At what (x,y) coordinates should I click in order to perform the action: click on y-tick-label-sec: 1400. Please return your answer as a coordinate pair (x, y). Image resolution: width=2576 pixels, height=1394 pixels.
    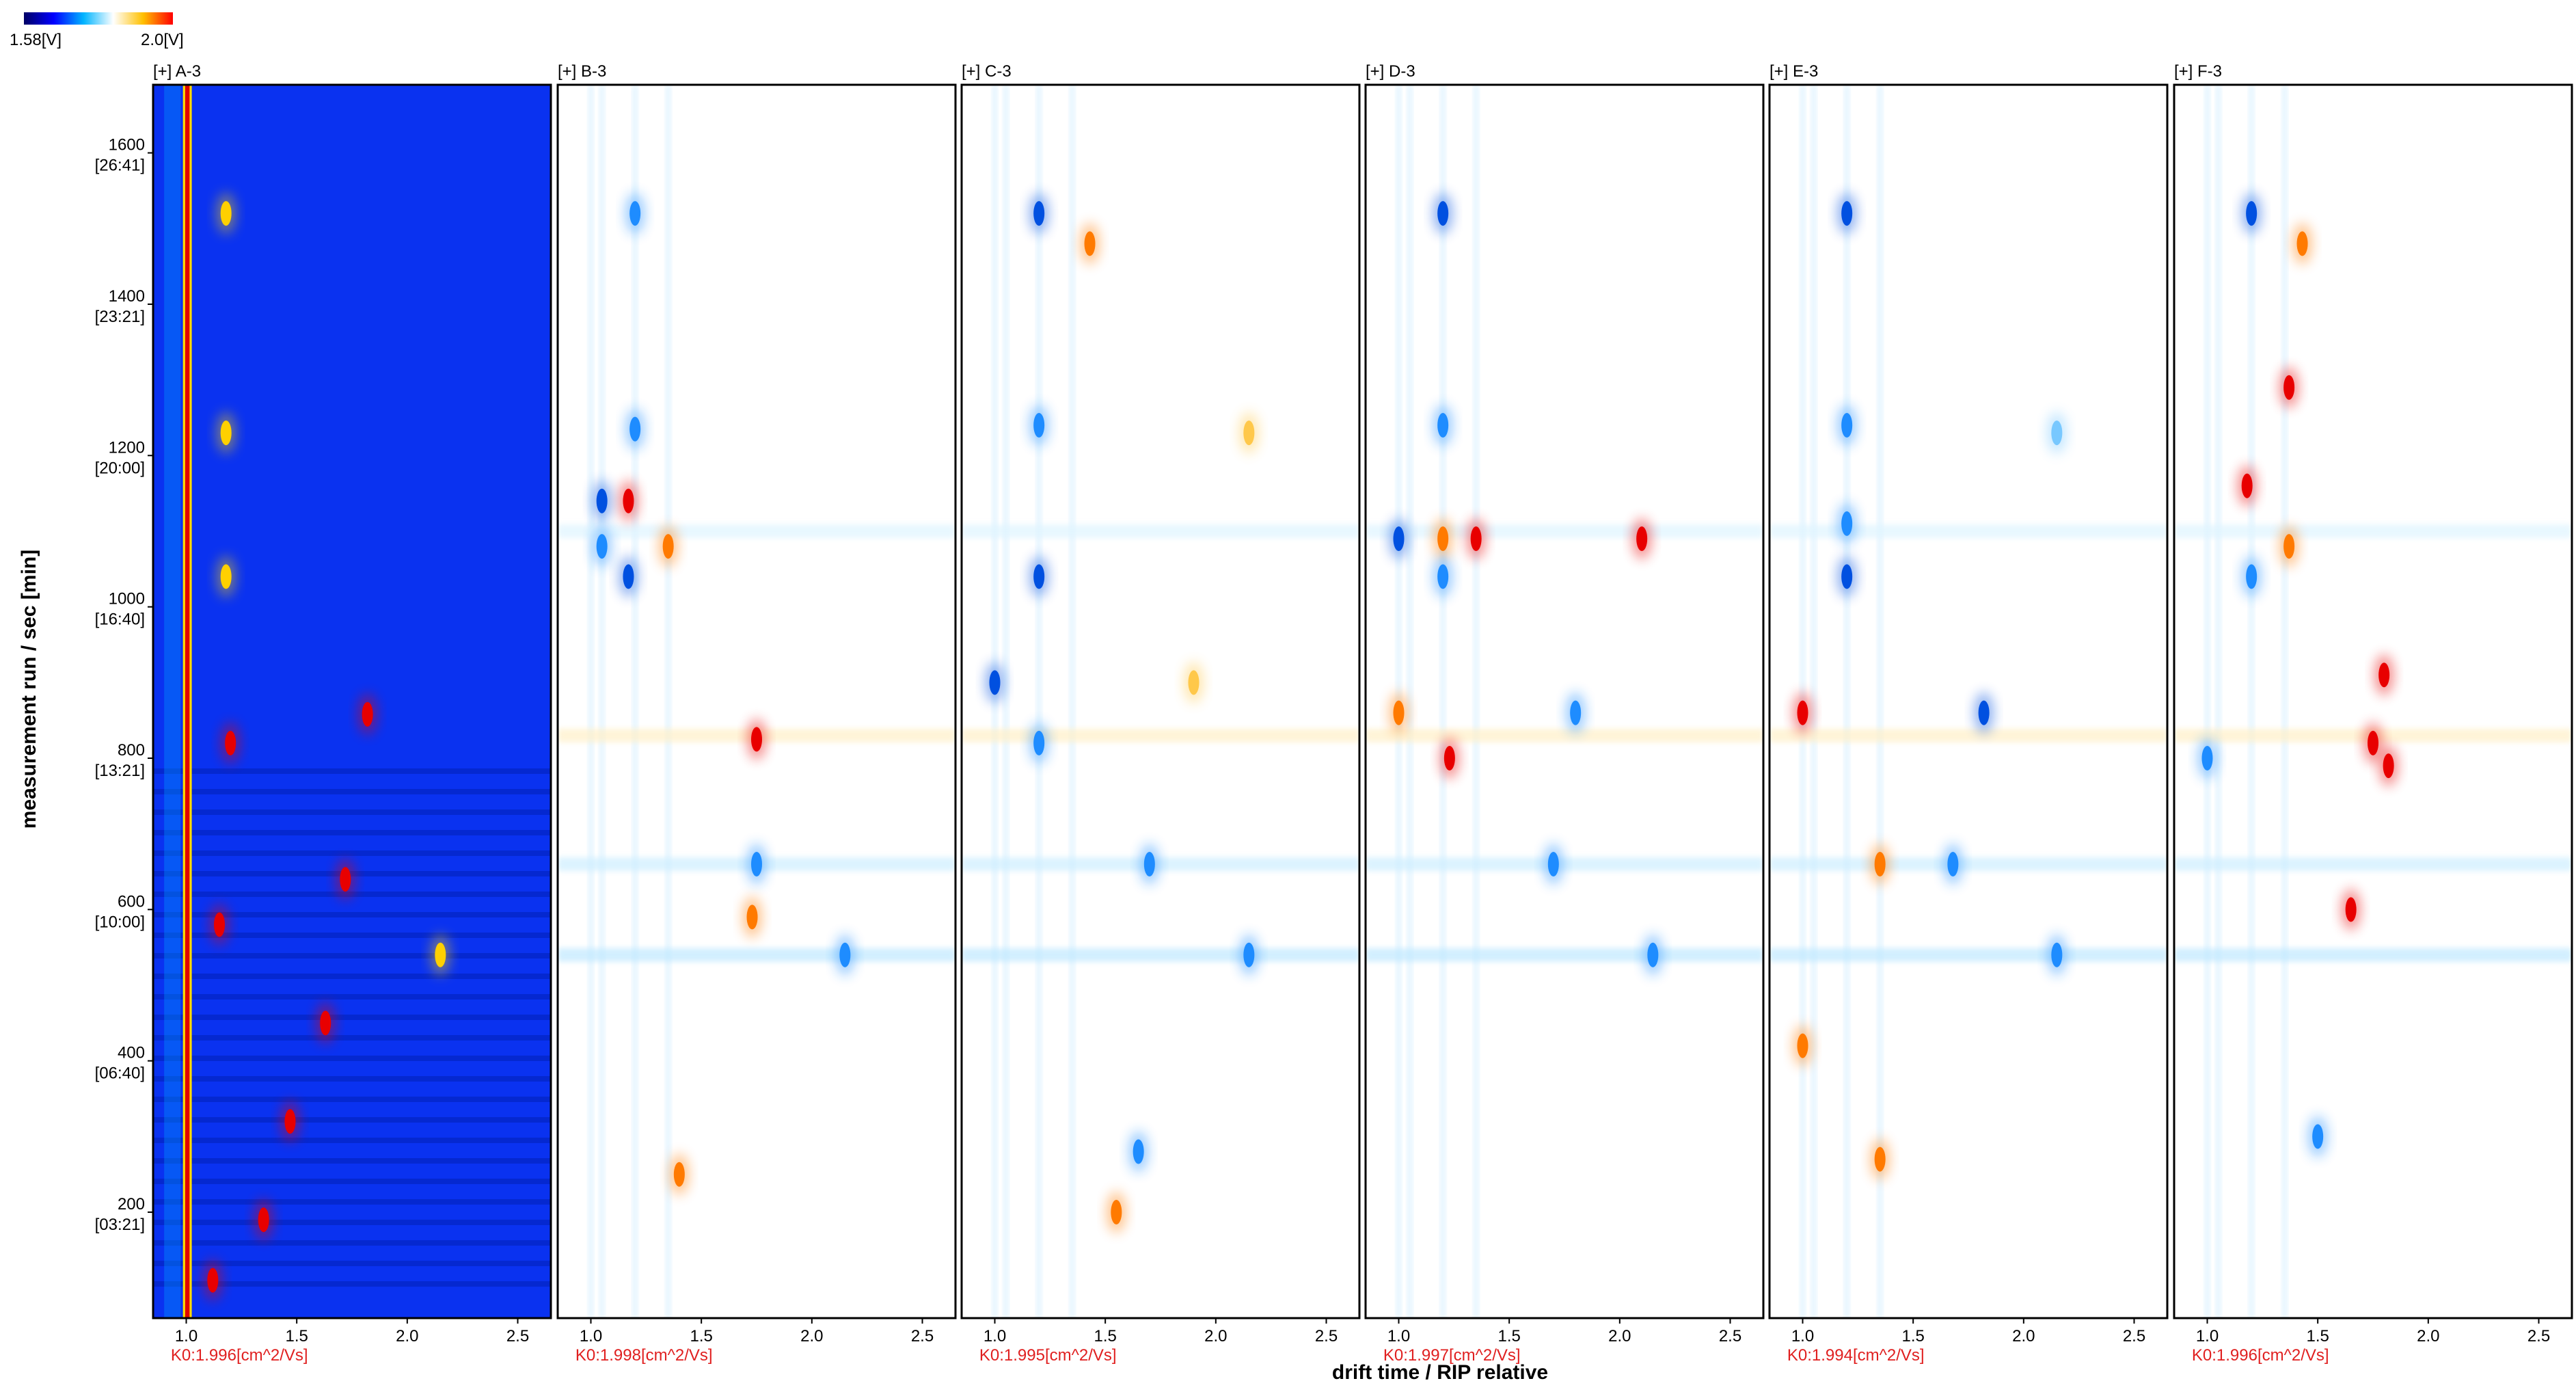
    Looking at the image, I should click on (127, 296).